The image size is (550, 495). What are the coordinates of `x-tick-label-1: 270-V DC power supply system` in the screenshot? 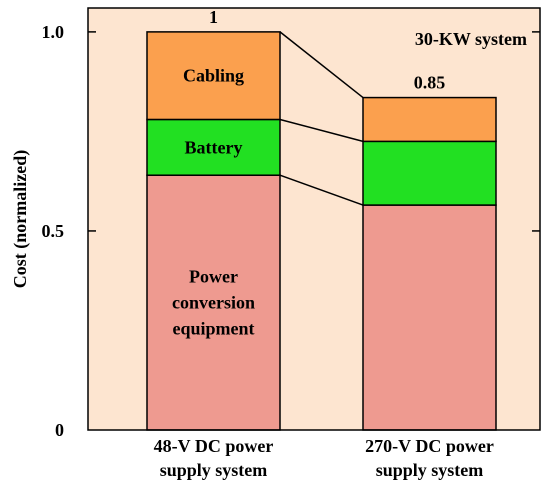 It's located at (429, 458).